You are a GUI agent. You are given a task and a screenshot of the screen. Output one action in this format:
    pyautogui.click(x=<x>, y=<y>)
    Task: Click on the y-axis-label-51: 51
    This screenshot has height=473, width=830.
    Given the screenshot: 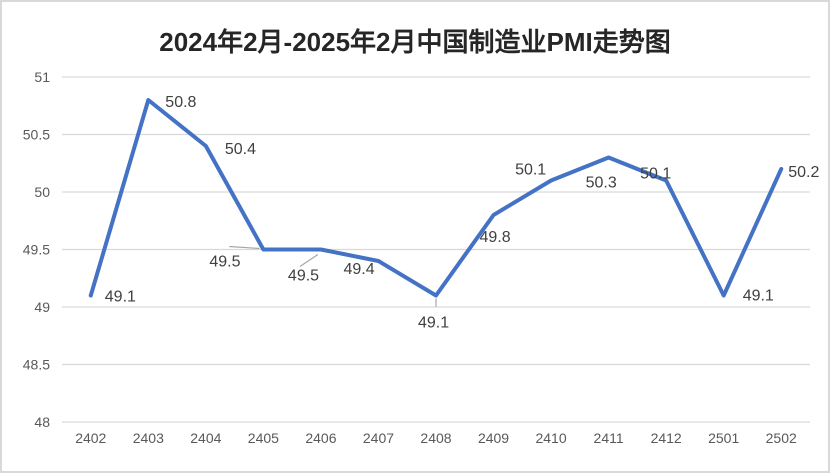 What is the action you would take?
    pyautogui.click(x=42, y=77)
    